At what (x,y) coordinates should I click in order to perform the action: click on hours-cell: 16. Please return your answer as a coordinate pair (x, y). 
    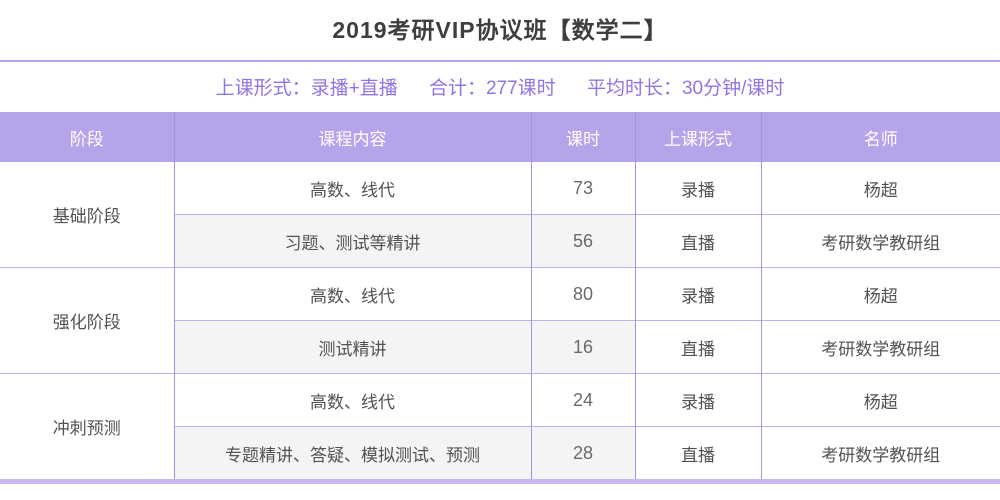
    Looking at the image, I should click on (582, 347).